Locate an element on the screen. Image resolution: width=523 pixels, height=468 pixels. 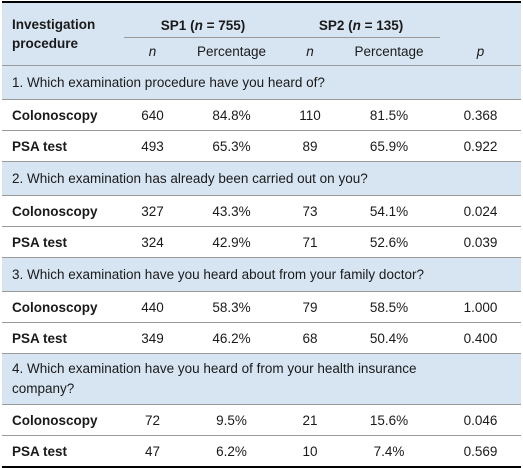
table-row: PSA test 349 46.2% 68 50.4% 0.400 is located at coordinates (262, 338).